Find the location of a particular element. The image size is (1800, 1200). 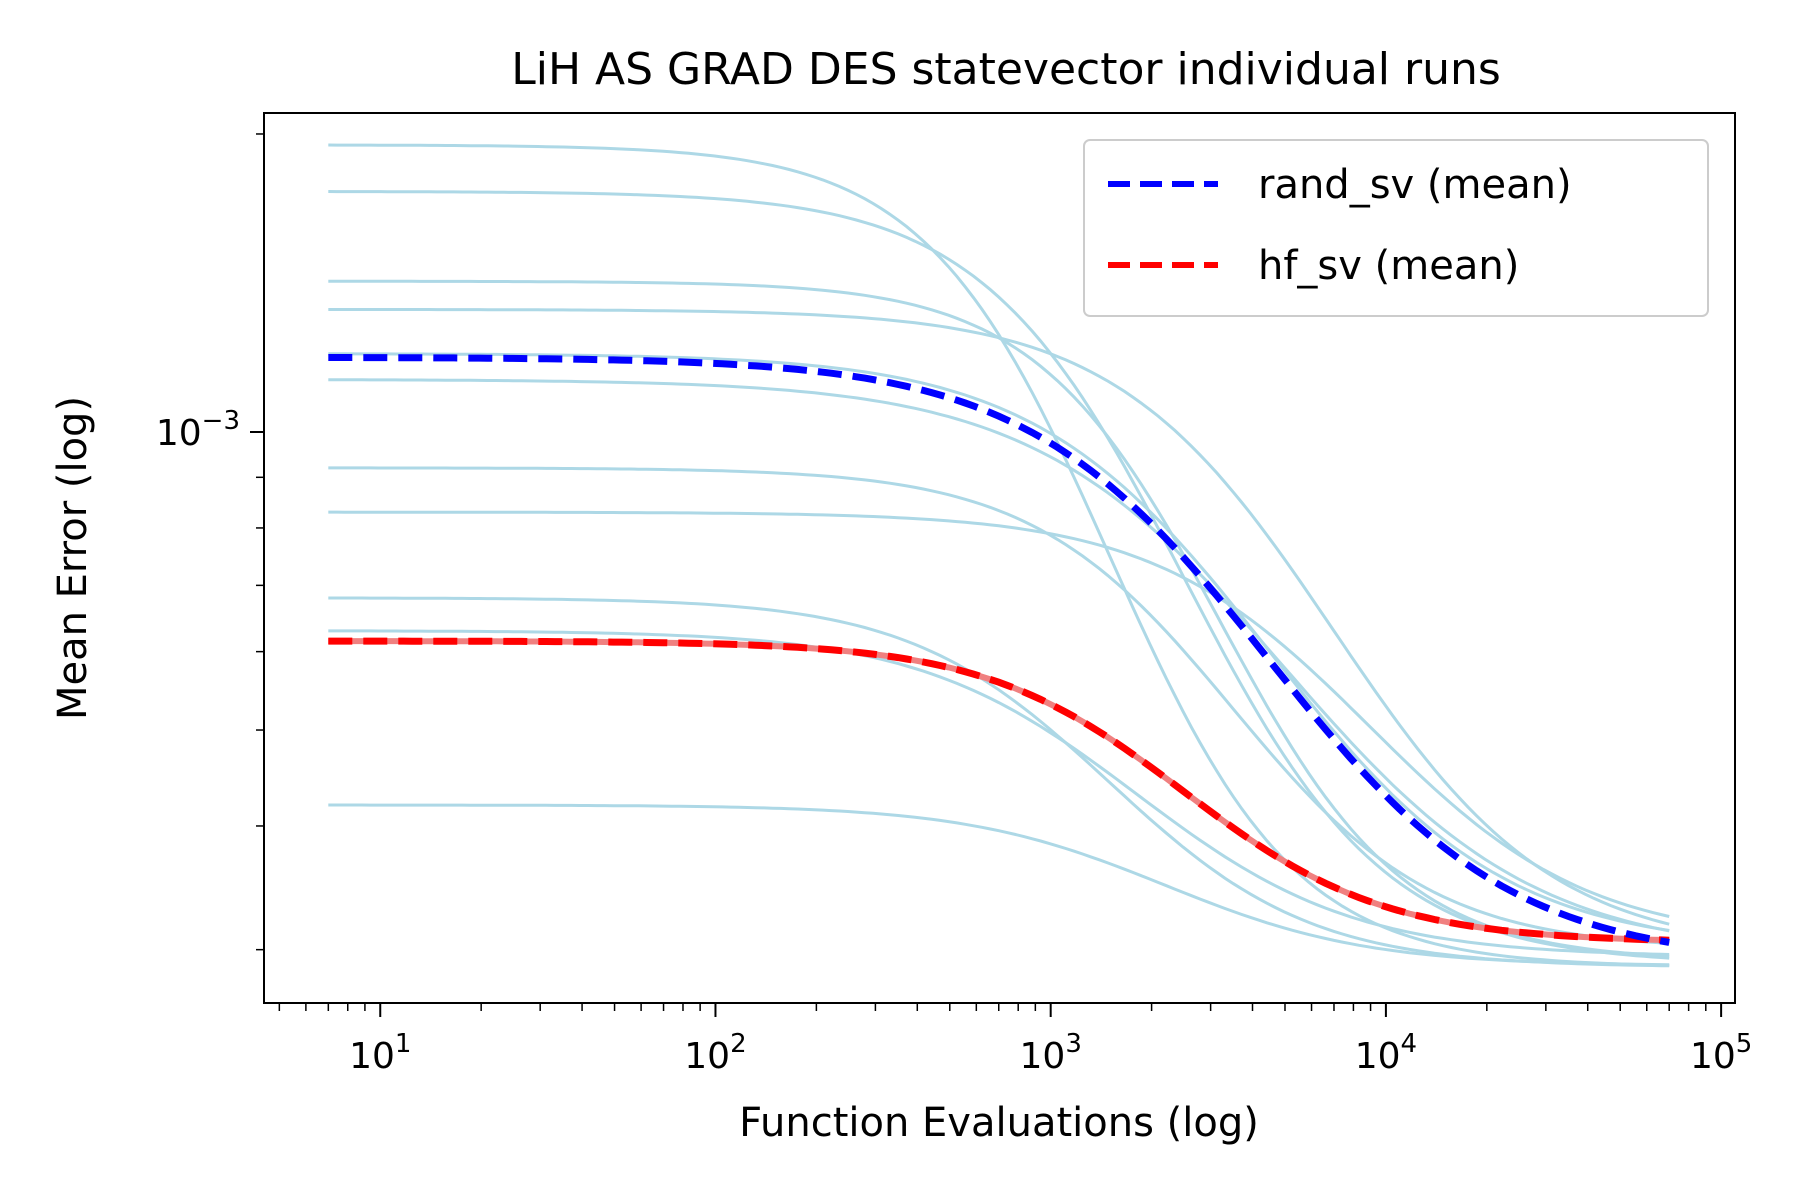

y-axis-label: Mean Error (log) is located at coordinates (73, 558).